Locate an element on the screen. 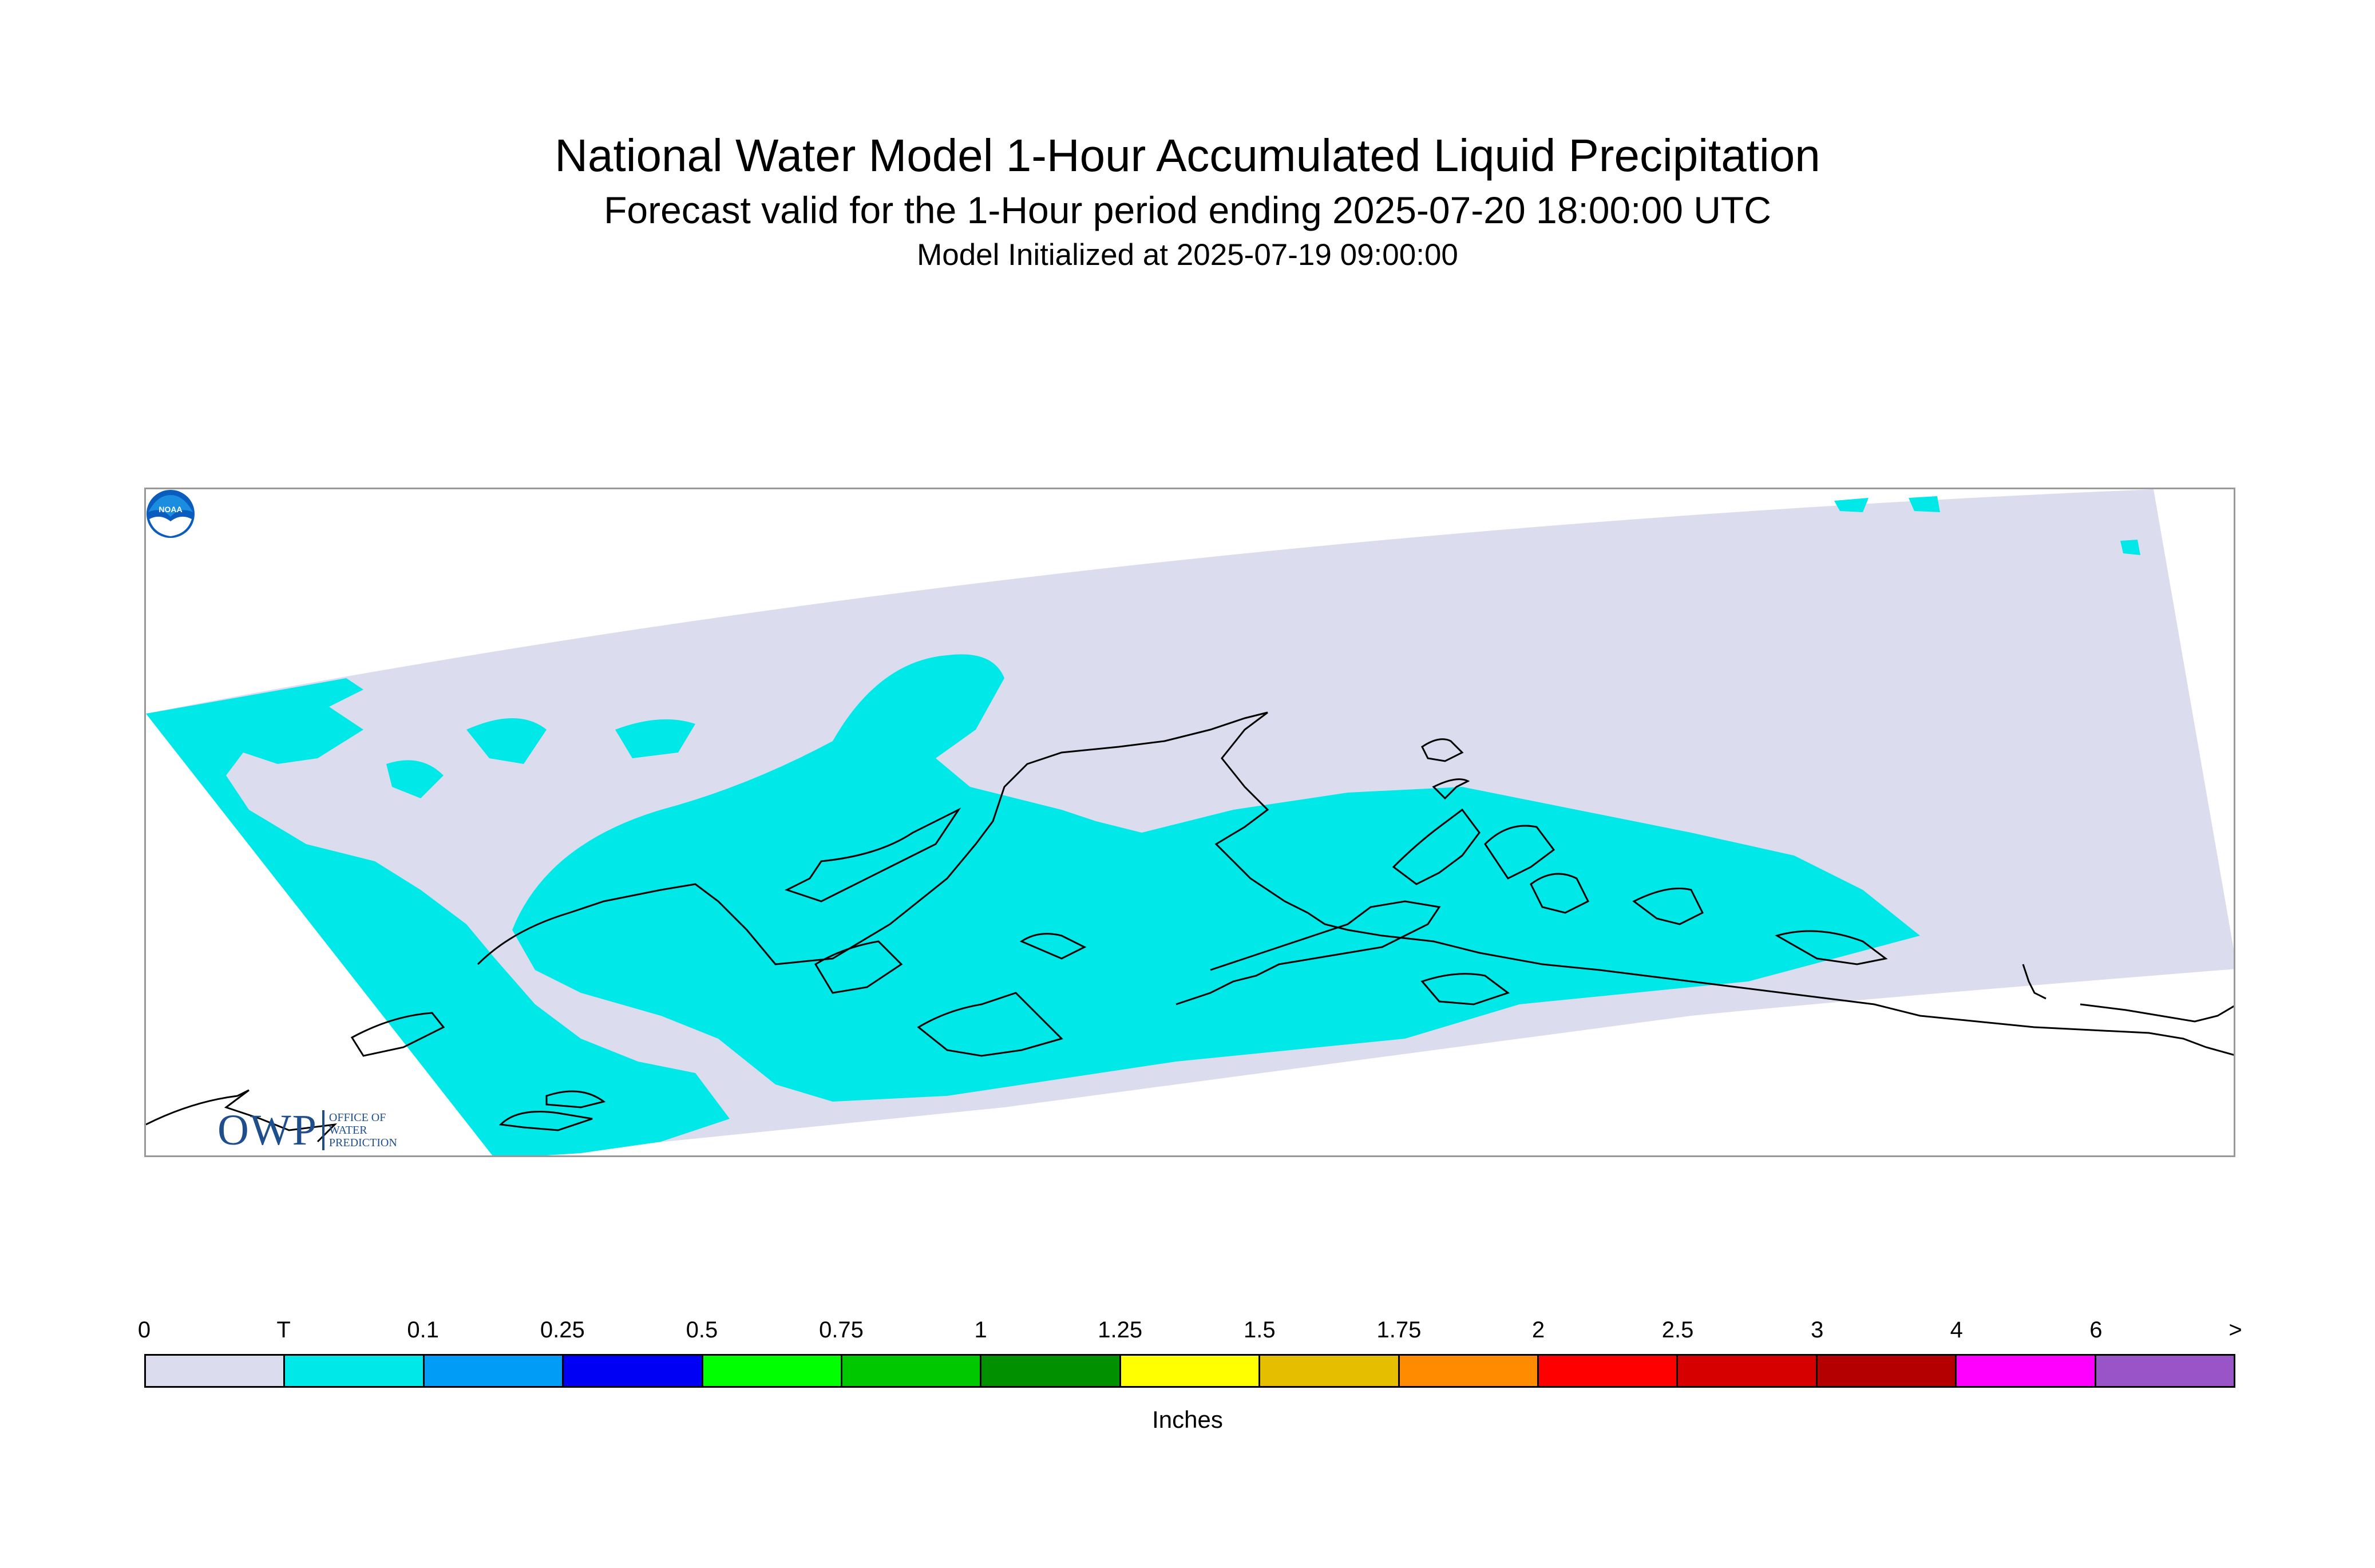  colorbar-tick-label: 0.75 is located at coordinates (842, 1330).